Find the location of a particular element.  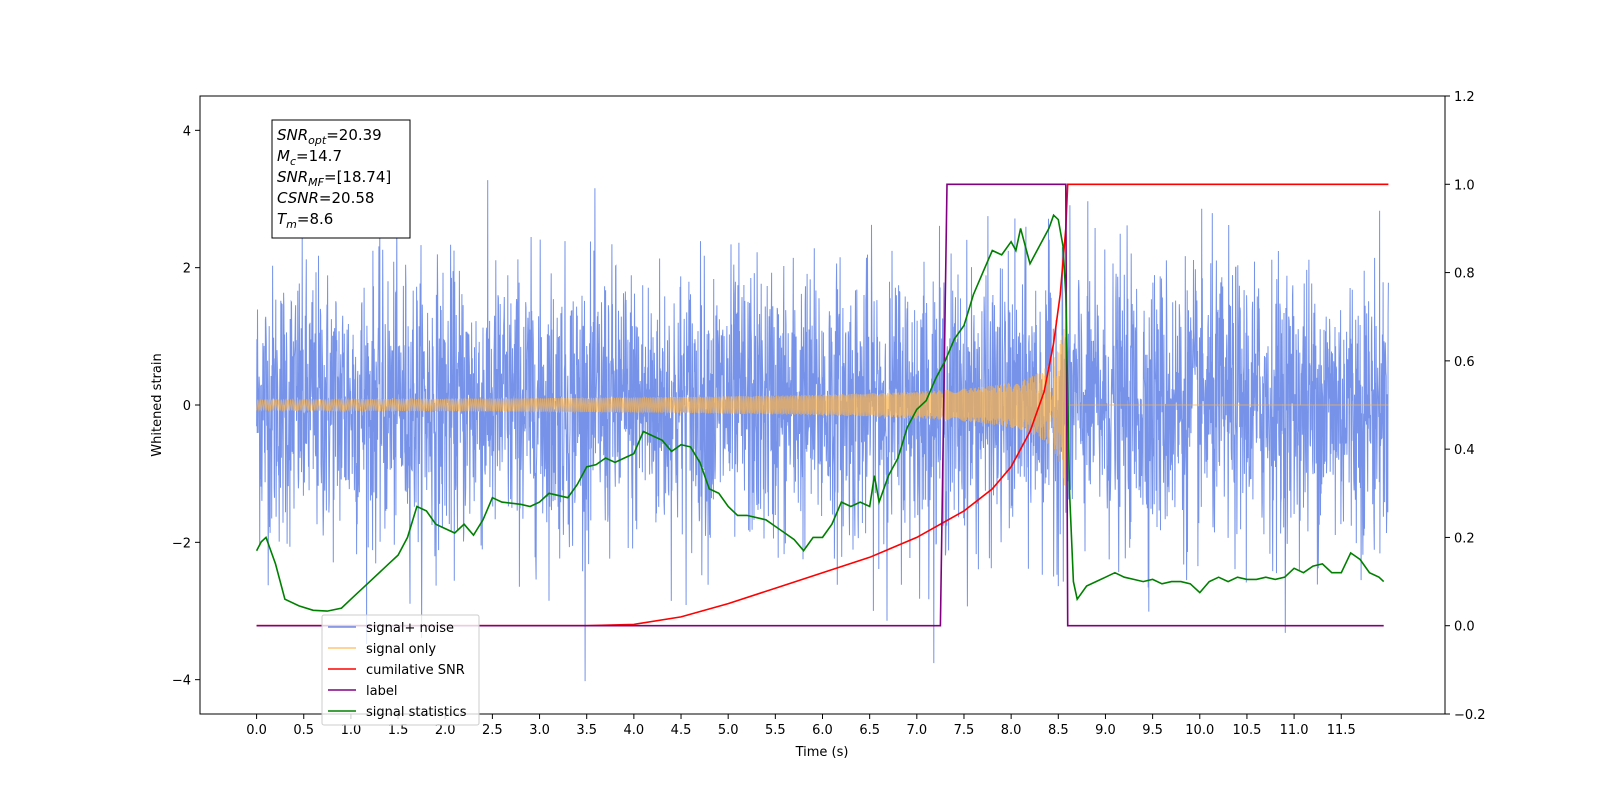

x-tick-label: 4.0 is located at coordinates (634, 730).